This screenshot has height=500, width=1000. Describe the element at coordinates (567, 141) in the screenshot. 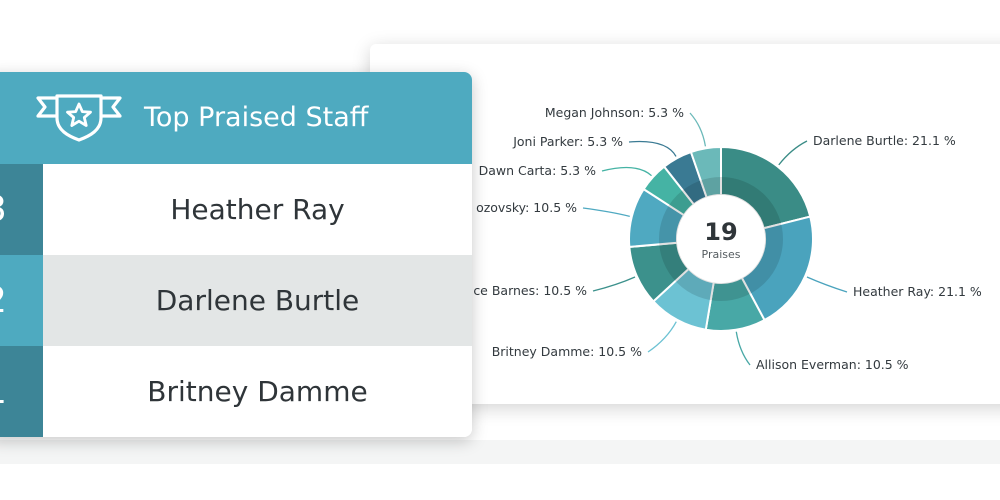

I see `slice-label: Joni Parker: 5.3 %` at that location.